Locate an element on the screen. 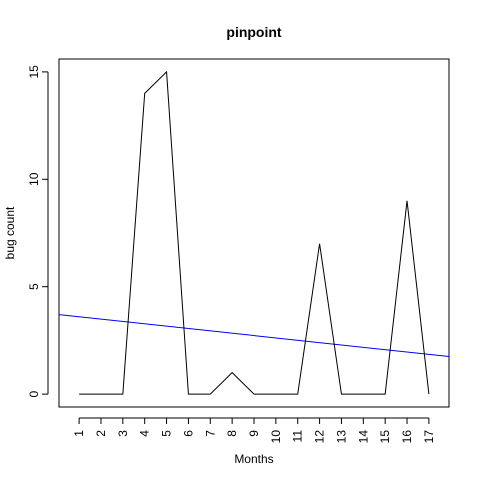  x-tick-label: 9 is located at coordinates (254, 433).